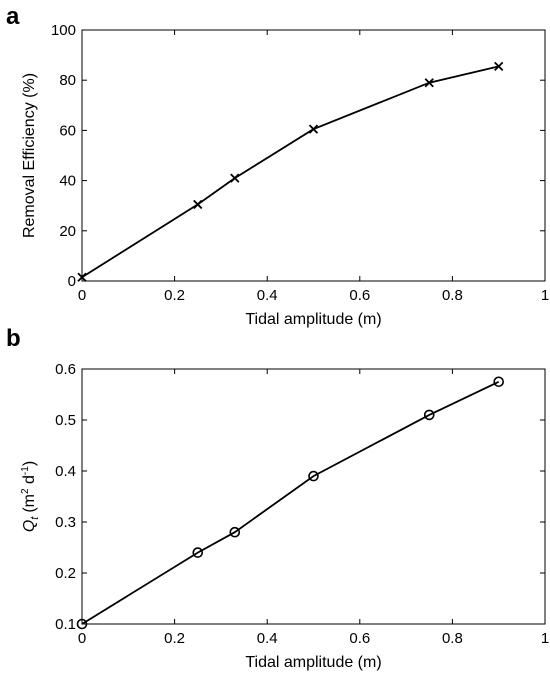 The image size is (550, 680). I want to click on panel-b-y-label-sub: t, so click(35, 518).